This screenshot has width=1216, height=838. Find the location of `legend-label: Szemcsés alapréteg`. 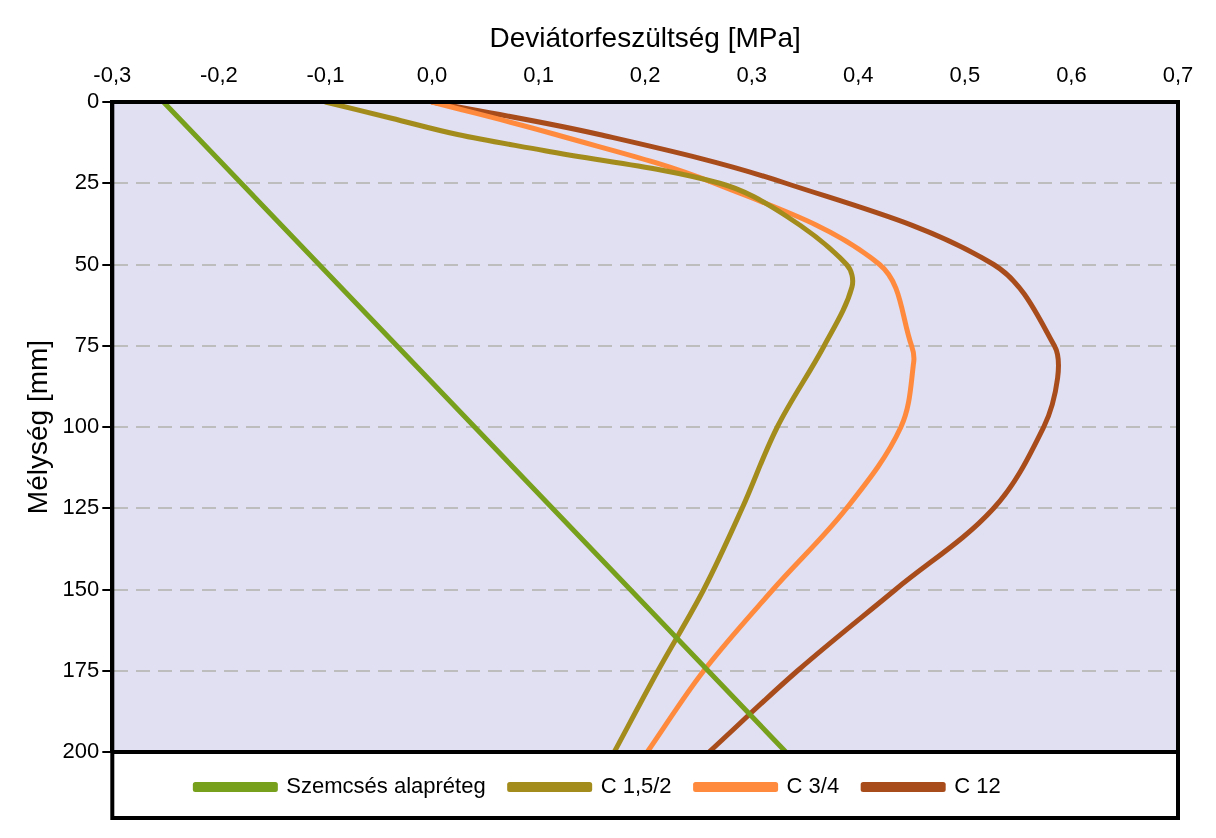

legend-label: Szemcsés alapréteg is located at coordinates (386, 786).